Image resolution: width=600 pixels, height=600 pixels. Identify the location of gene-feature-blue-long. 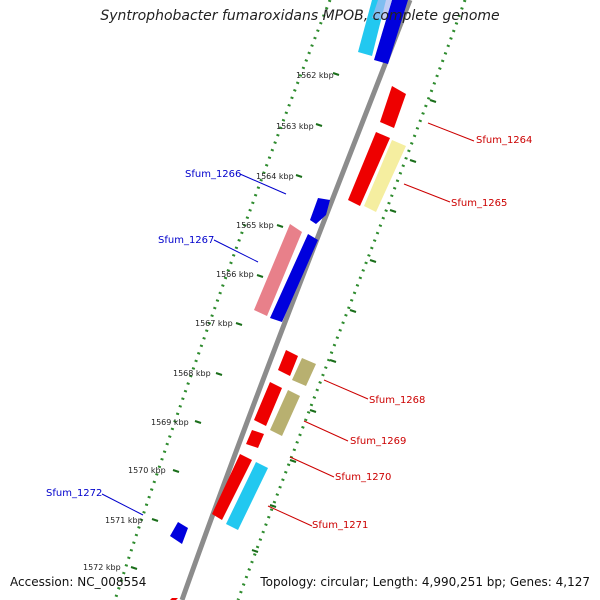
(294, 278).